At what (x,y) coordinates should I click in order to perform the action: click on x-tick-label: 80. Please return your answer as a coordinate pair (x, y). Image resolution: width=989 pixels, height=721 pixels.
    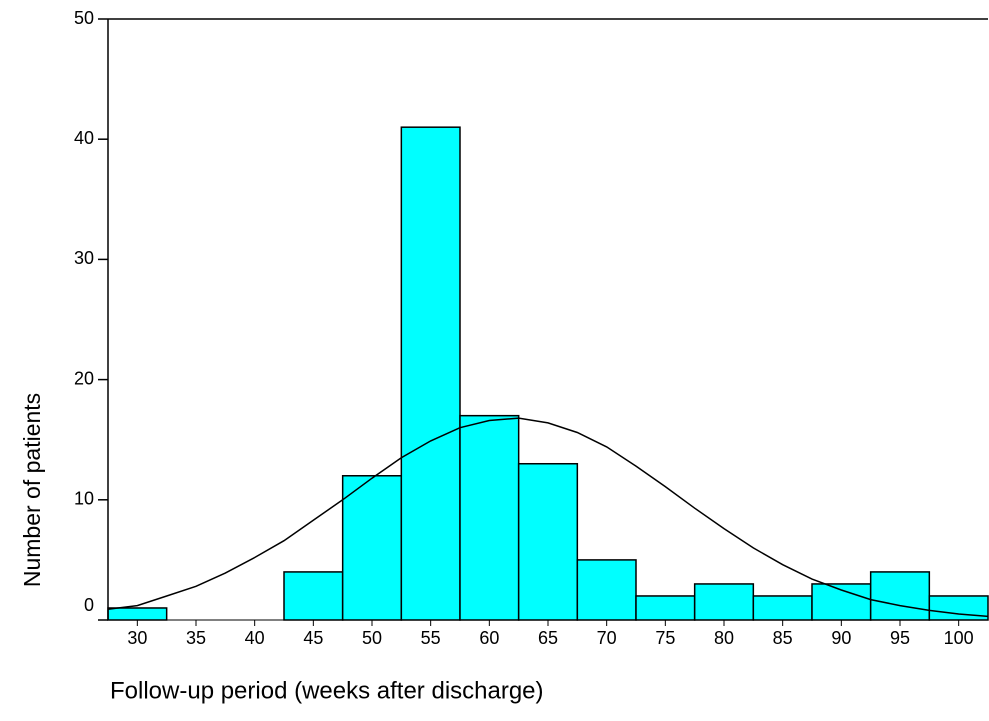
    Looking at the image, I should click on (724, 638).